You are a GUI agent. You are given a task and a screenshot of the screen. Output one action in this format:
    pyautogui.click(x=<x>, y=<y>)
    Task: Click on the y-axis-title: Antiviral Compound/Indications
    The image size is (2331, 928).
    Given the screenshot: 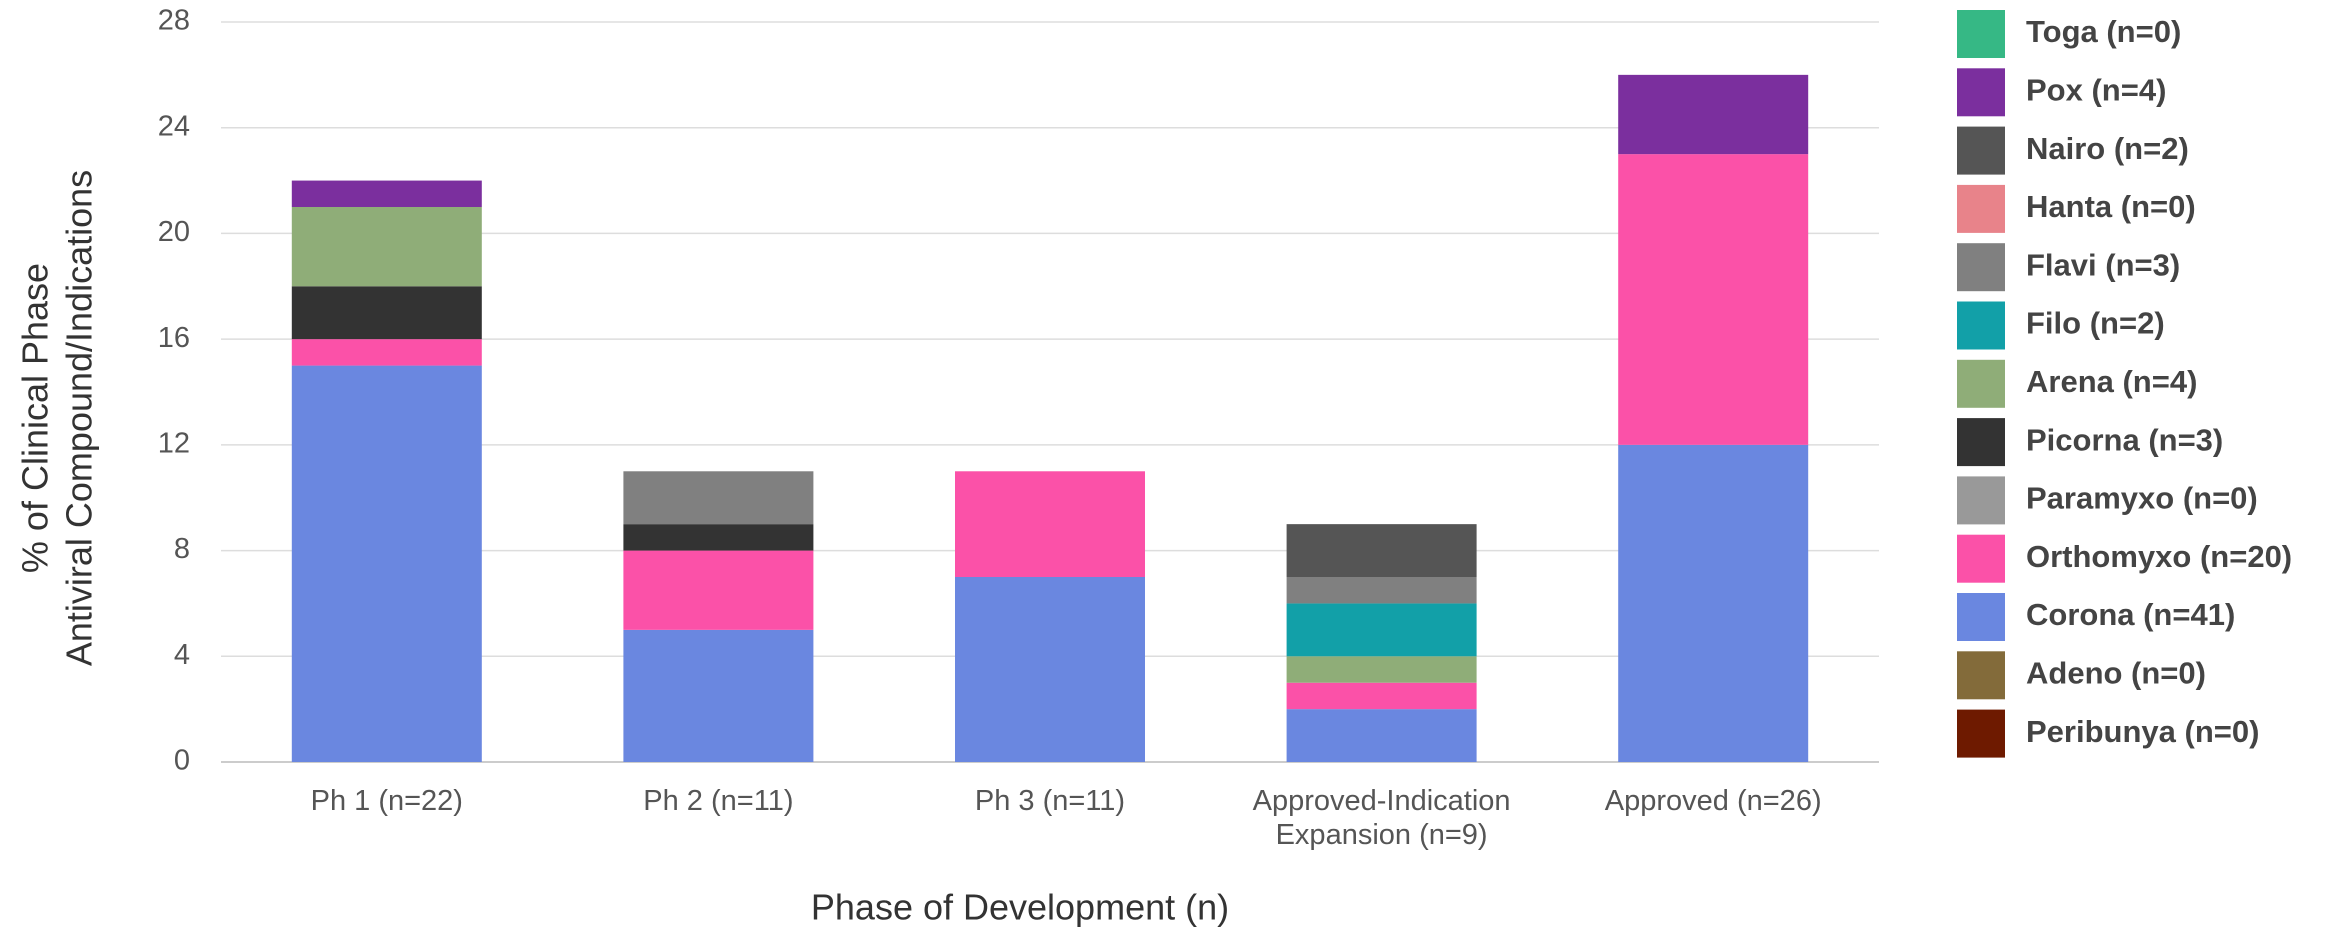 What is the action you would take?
    pyautogui.click(x=79, y=418)
    